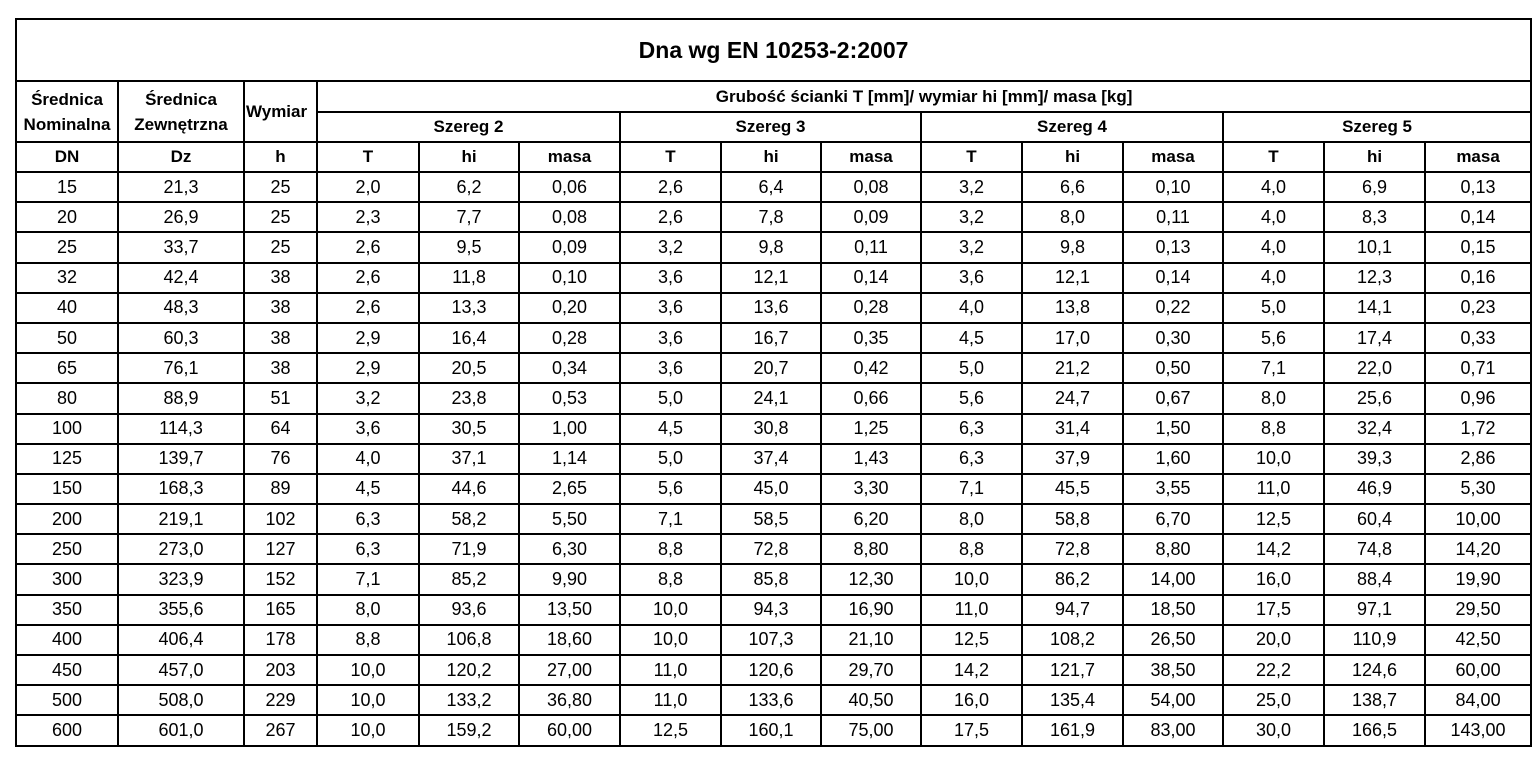  What do you see at coordinates (67, 700) in the screenshot?
I see `table-cell: 500` at bounding box center [67, 700].